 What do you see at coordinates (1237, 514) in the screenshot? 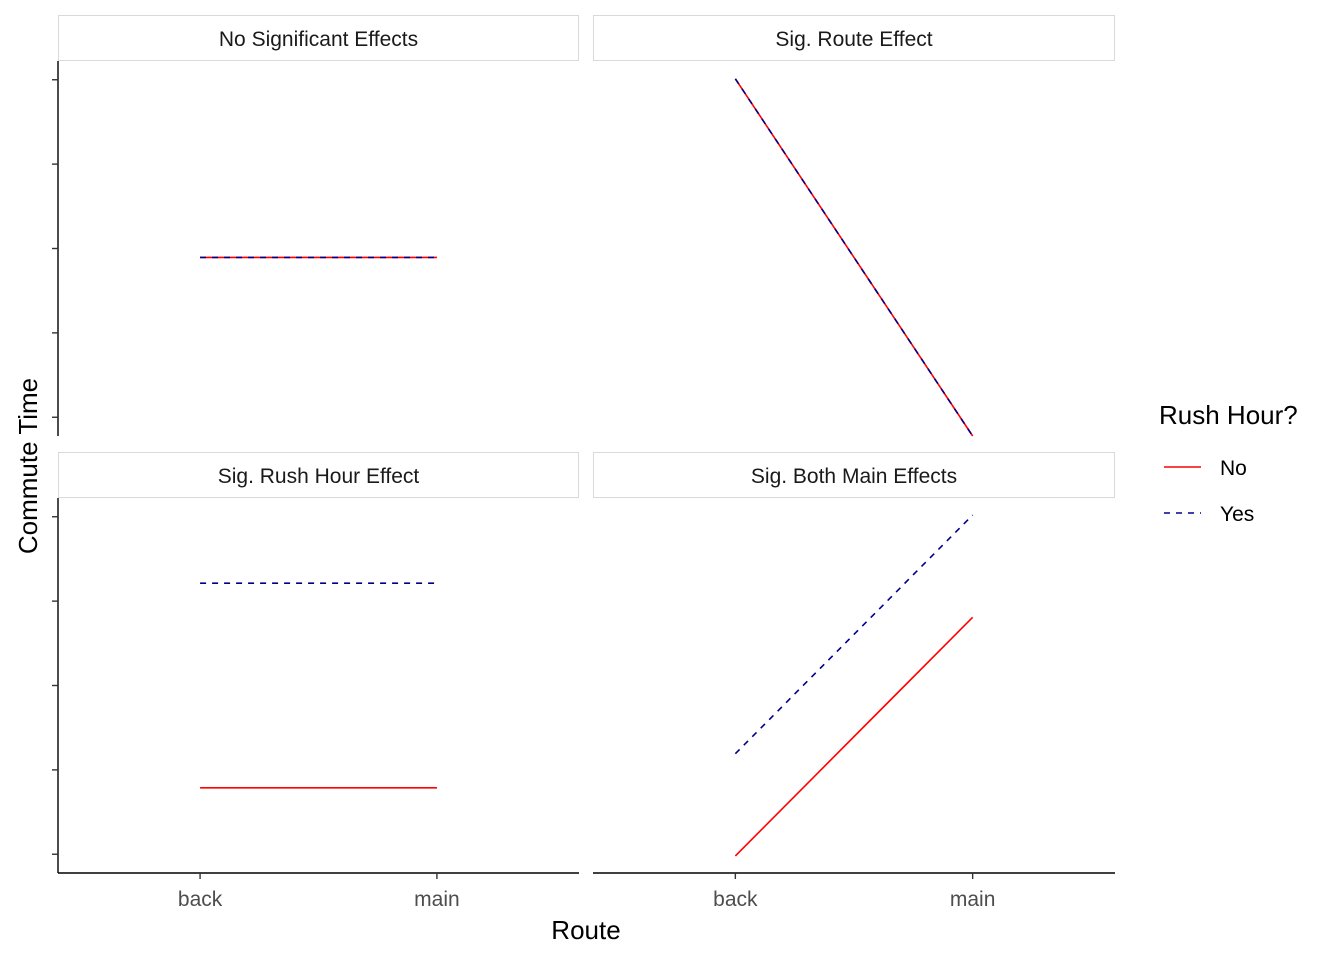
I see `legend-label: Yes` at bounding box center [1237, 514].